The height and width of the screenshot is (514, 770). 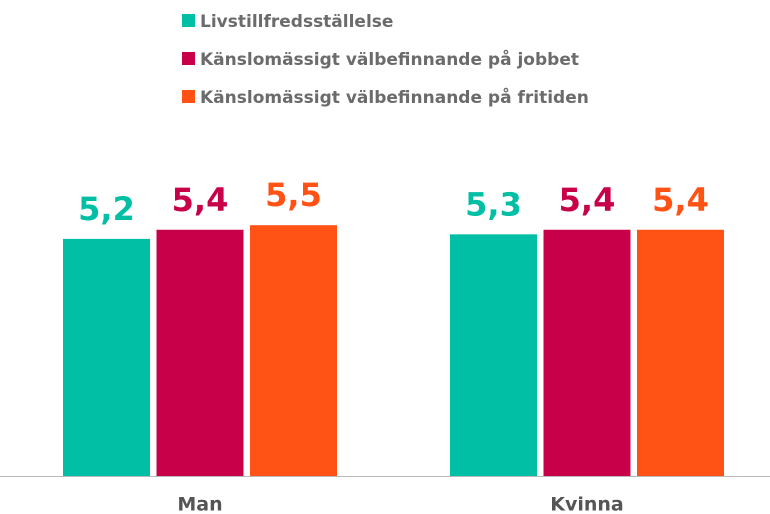 What do you see at coordinates (293, 195) in the screenshot?
I see `data-label: 5,5` at bounding box center [293, 195].